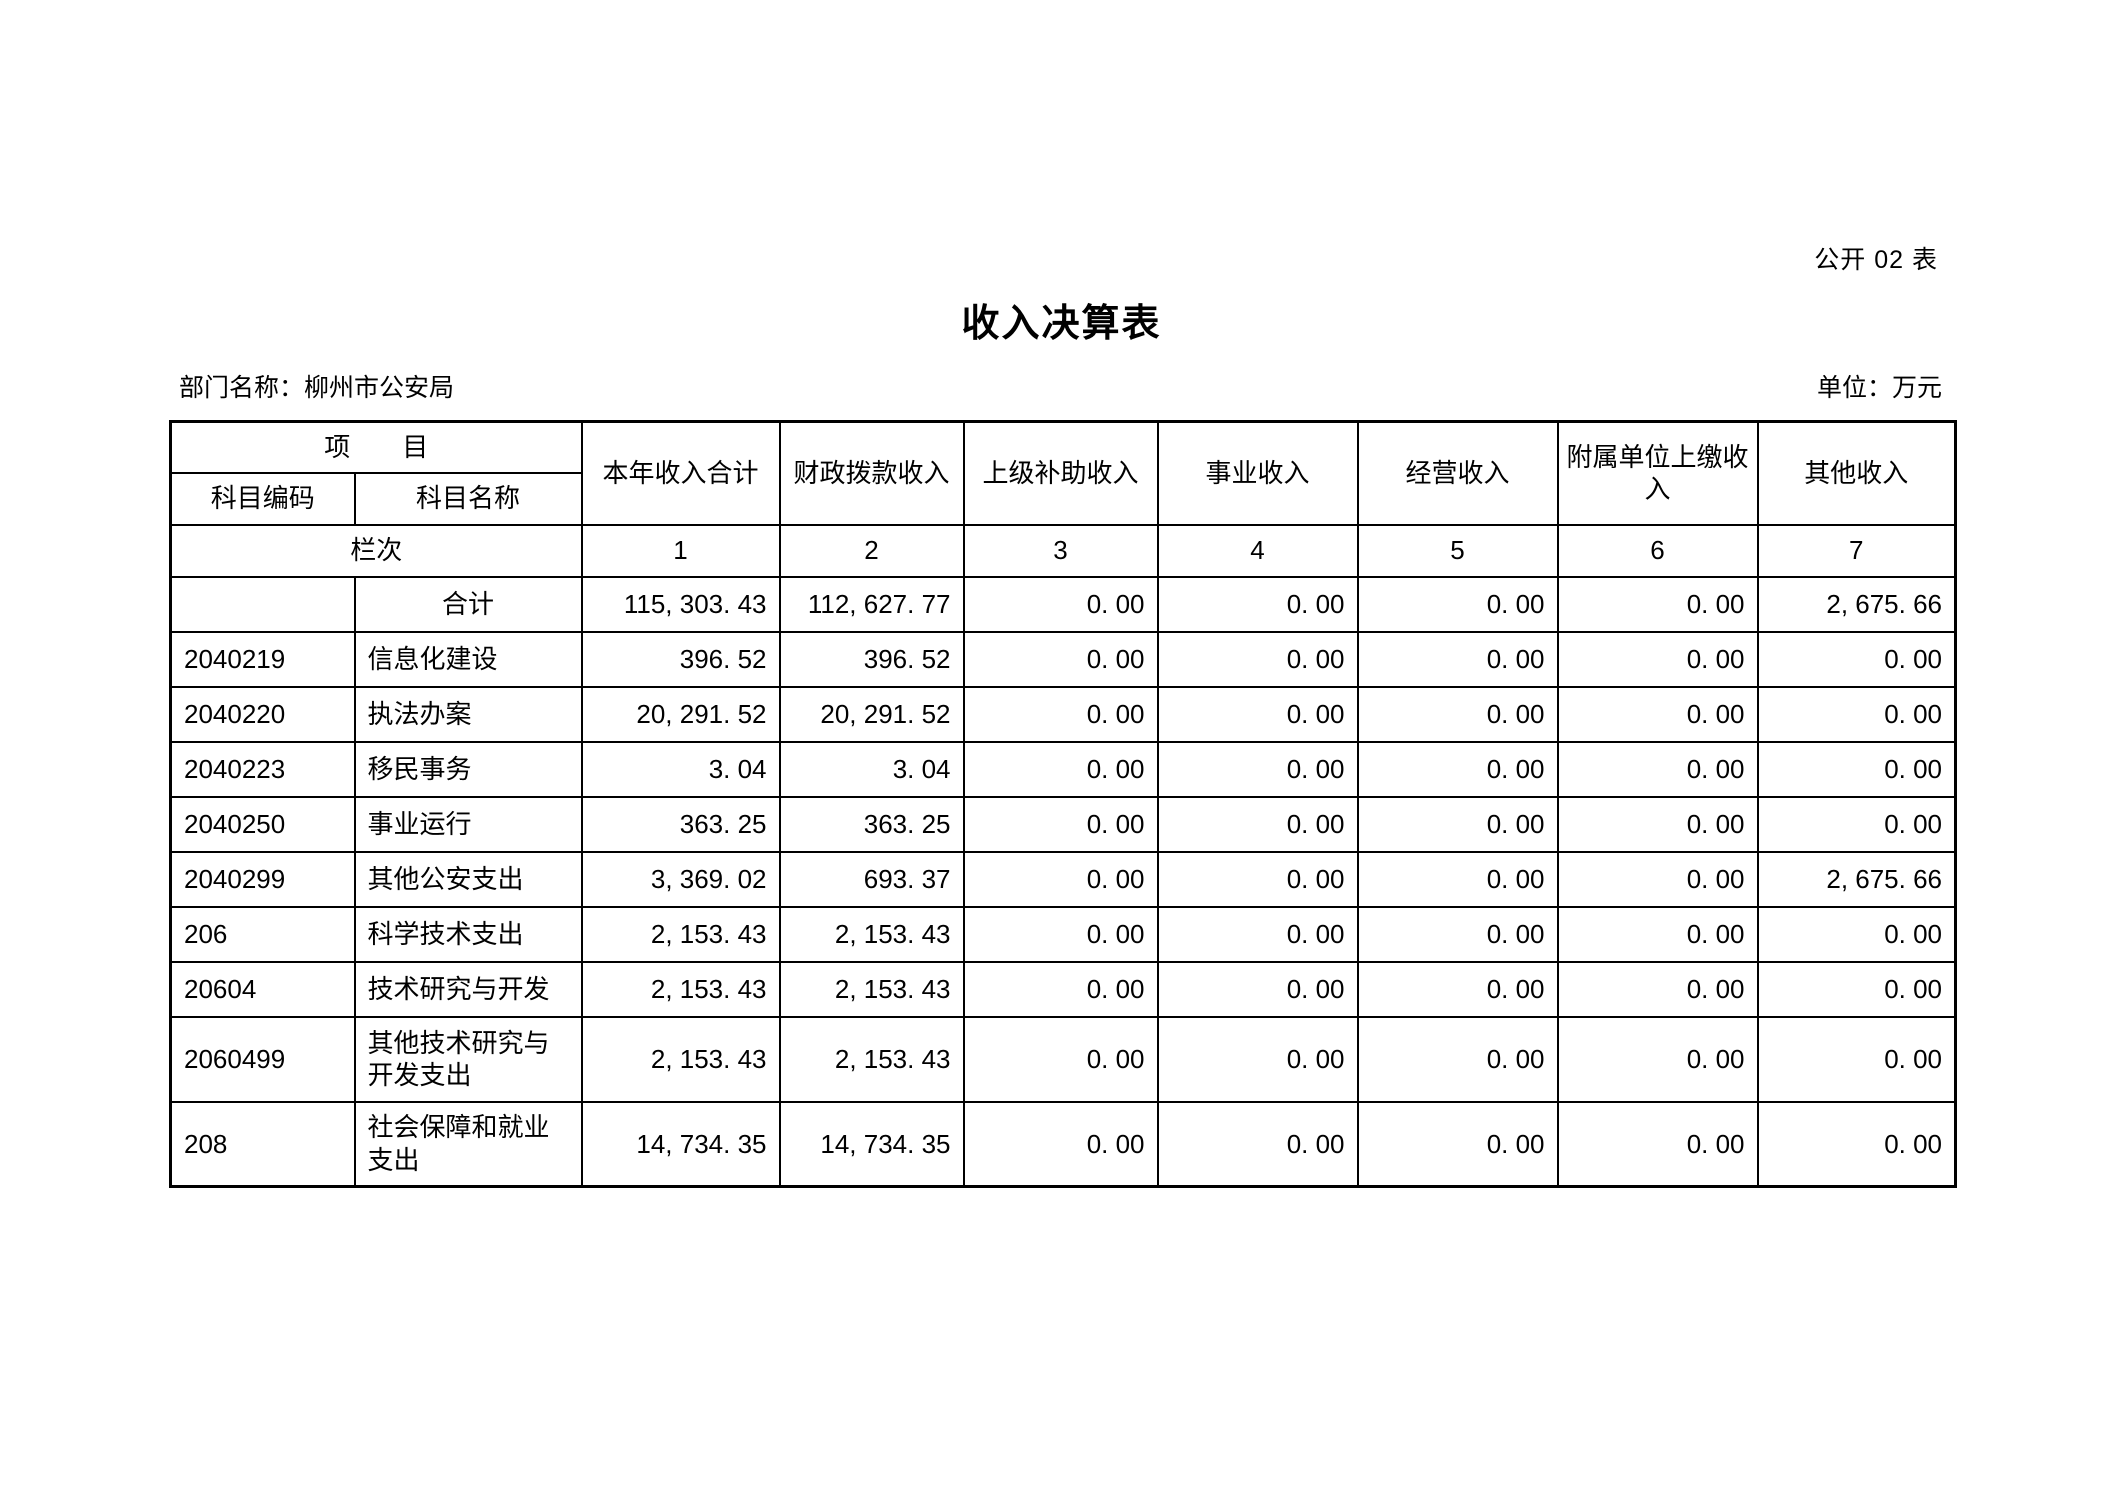 This screenshot has height=1488, width=2105. I want to click on cell-value: 363. 25, so click(680, 824).